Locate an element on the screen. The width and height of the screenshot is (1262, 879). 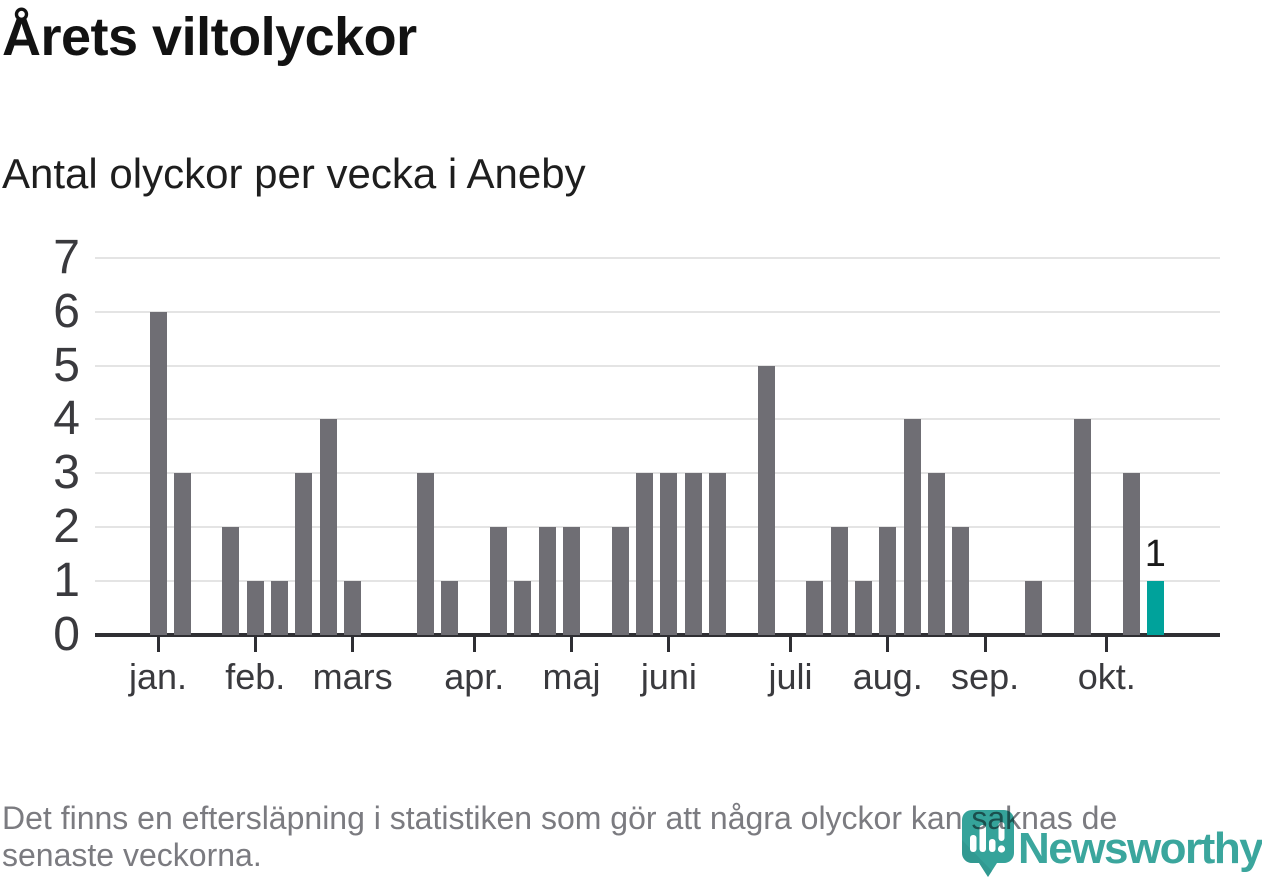
x-axis-label-jan: jan. is located at coordinates (158, 676).